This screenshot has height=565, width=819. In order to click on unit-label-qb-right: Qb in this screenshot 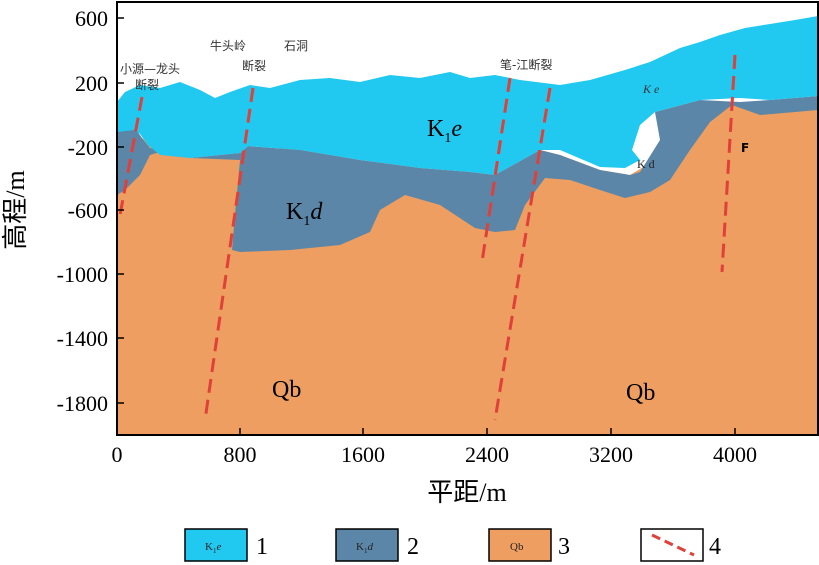, I will do `click(640, 393)`.